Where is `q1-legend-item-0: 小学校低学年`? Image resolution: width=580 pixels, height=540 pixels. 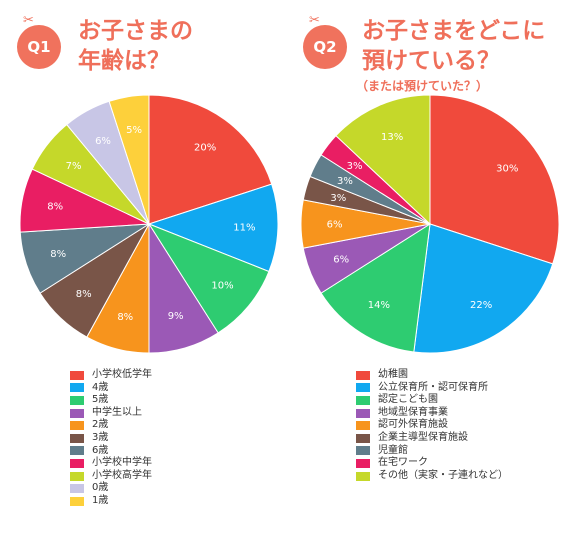
q1-legend-item-0: 小学校低学年 is located at coordinates (111, 375).